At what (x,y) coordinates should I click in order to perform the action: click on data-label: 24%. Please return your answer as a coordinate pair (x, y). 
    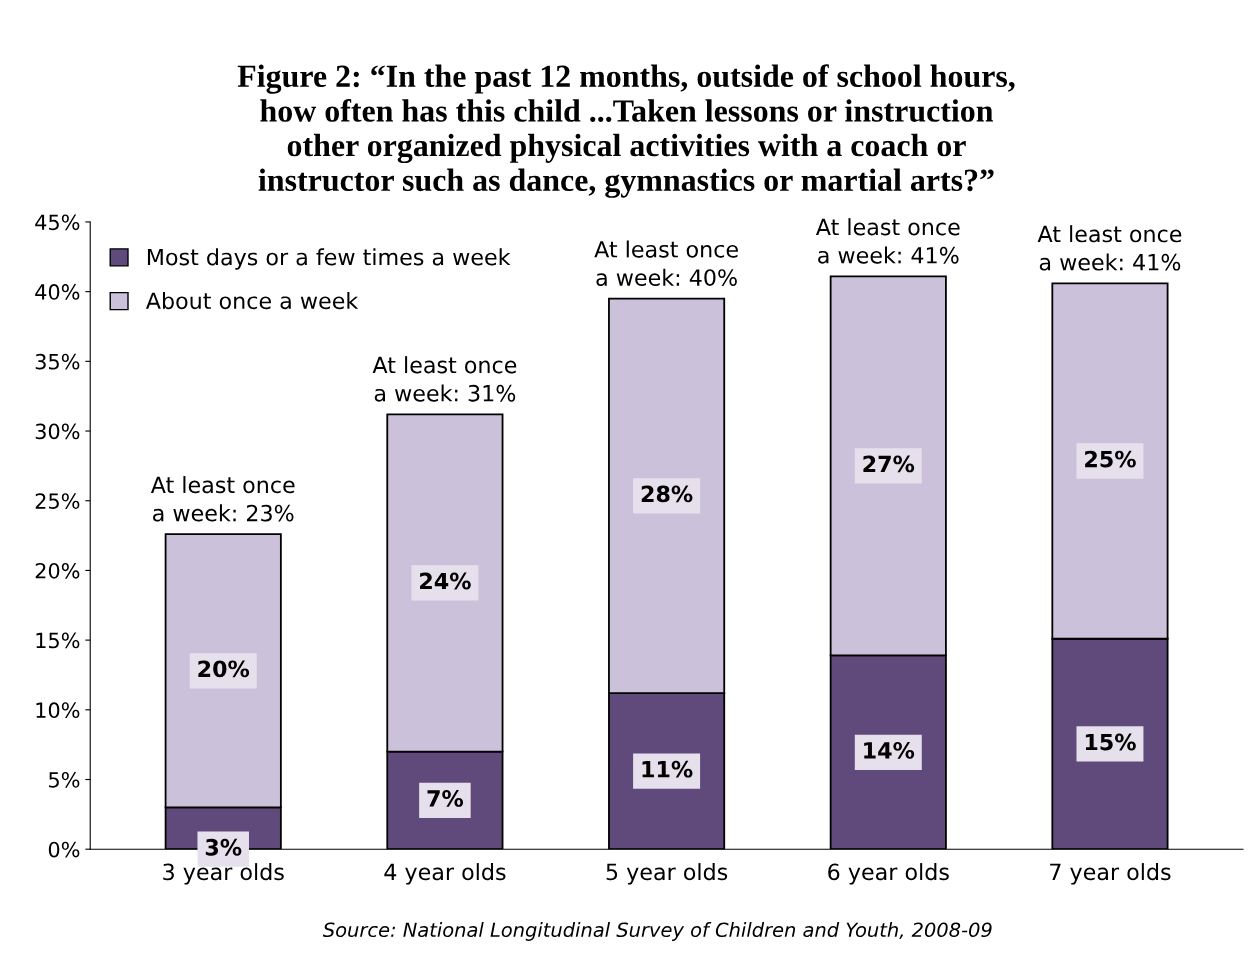
    Looking at the image, I should click on (445, 581).